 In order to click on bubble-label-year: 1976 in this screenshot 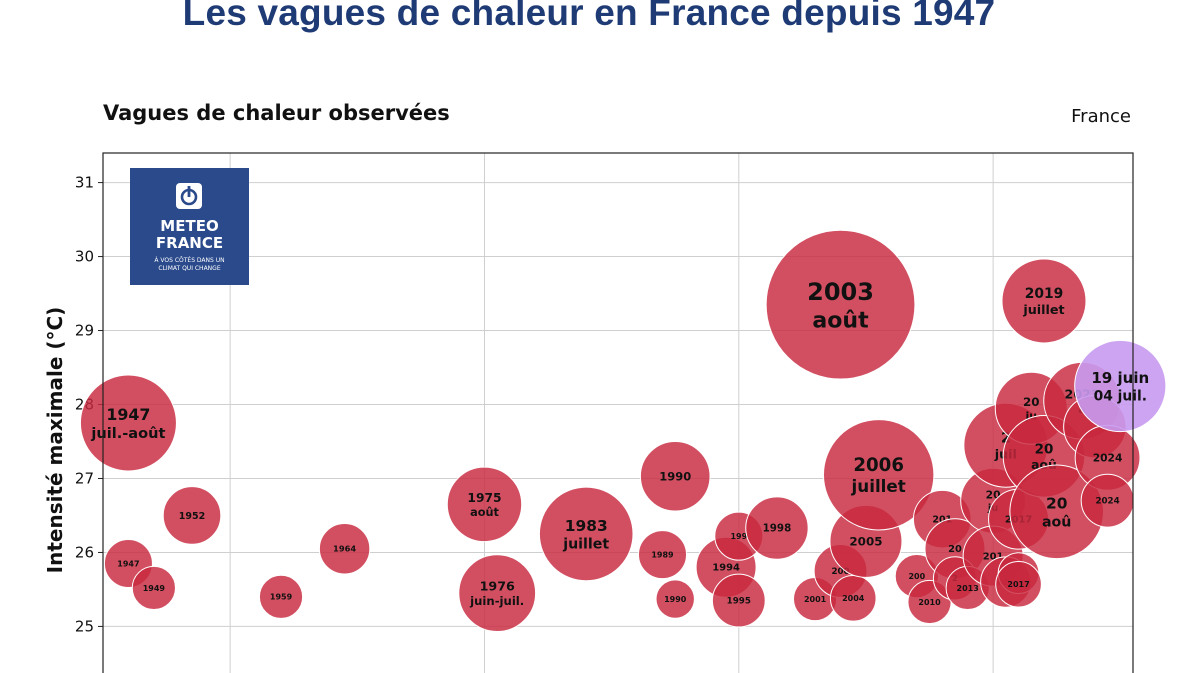, I will do `click(497, 586)`.